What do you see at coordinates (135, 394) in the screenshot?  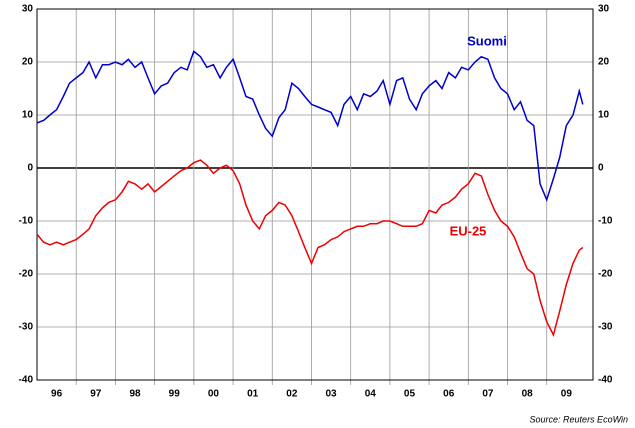 I see `x-tick-label: 98` at bounding box center [135, 394].